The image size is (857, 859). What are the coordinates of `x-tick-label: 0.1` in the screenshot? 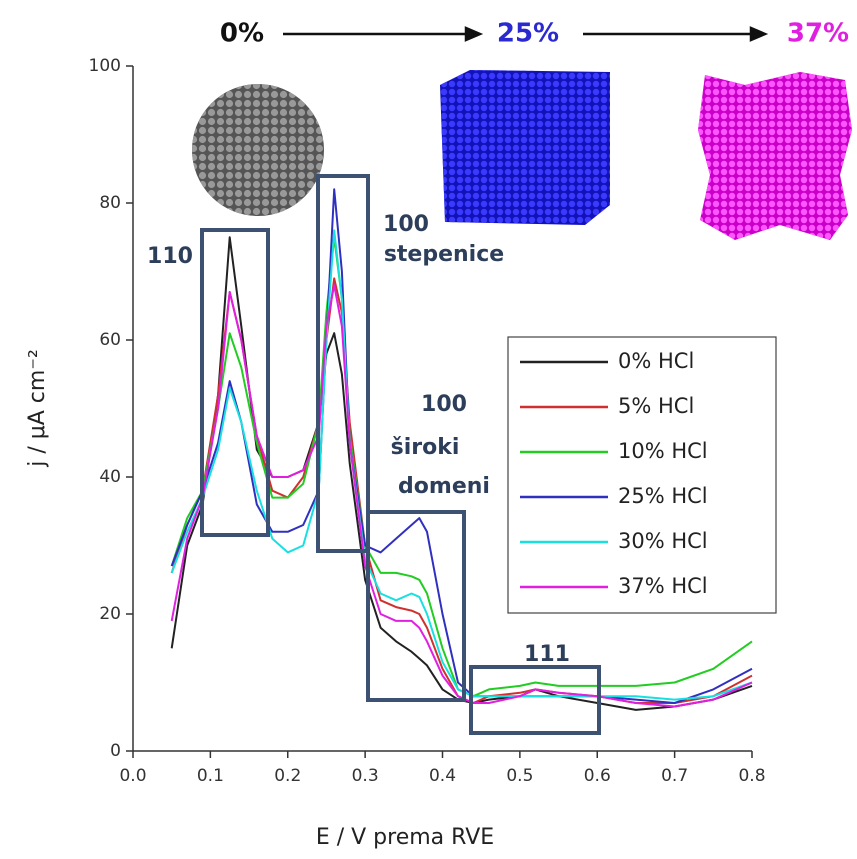 It's located at (210, 776).